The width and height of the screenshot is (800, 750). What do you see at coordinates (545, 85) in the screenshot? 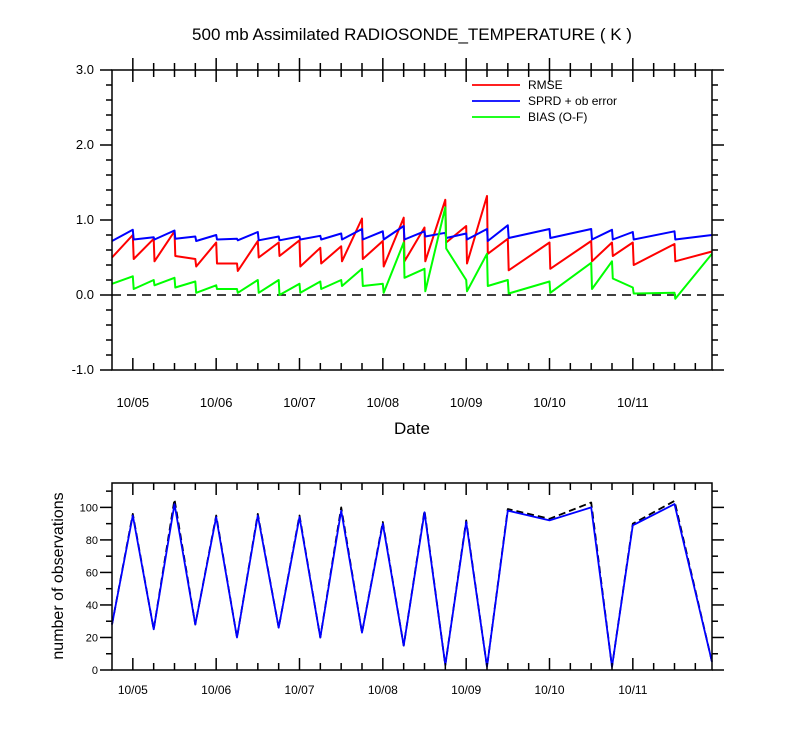
I see `legend-label-rmse: RMSE` at bounding box center [545, 85].